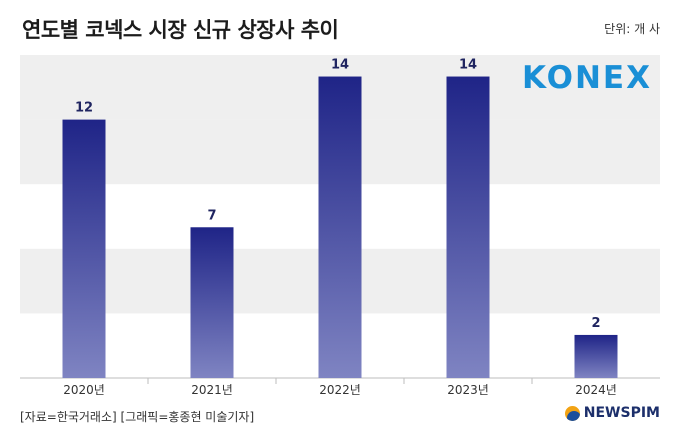 The width and height of the screenshot is (680, 442). I want to click on data-label: 12, so click(84, 108).